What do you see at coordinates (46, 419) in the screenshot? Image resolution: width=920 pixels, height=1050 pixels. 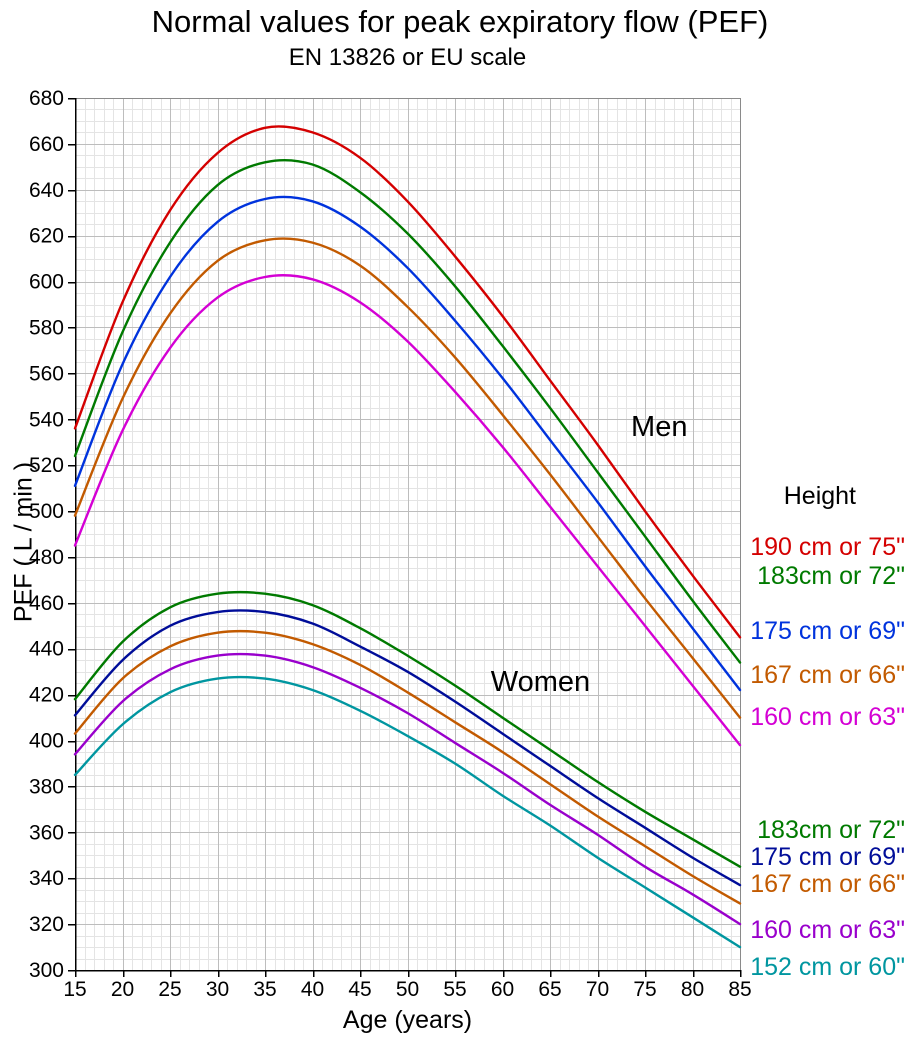 I see `y-tick-label: 540` at bounding box center [46, 419].